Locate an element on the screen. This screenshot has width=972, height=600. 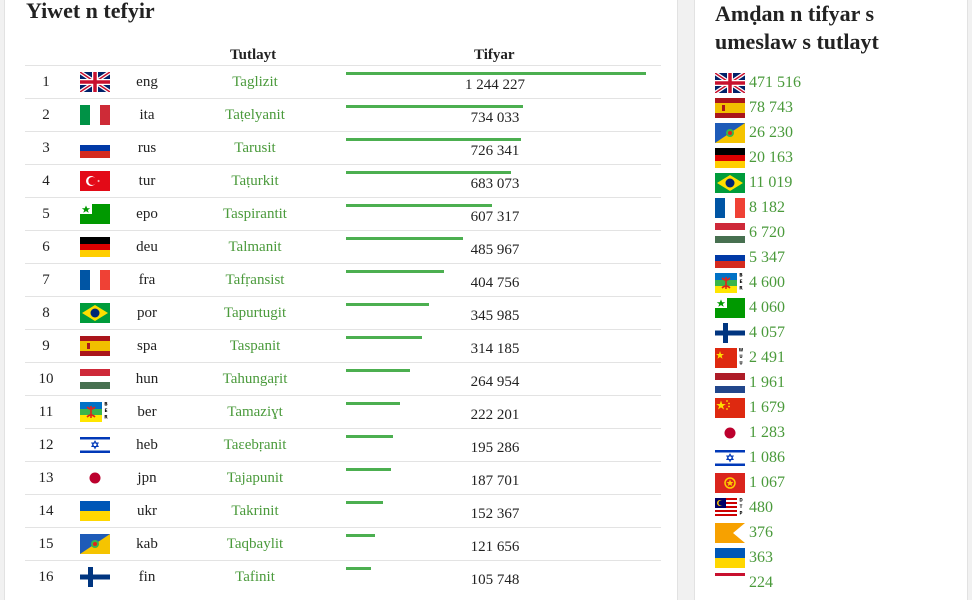
audio-count: 5 347 is located at coordinates (767, 257).